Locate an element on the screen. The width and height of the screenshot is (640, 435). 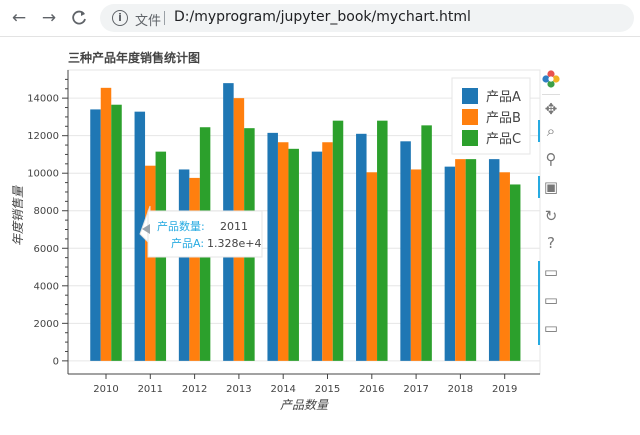
hover-tool-icon-3: ▭ is located at coordinates (551, 327).